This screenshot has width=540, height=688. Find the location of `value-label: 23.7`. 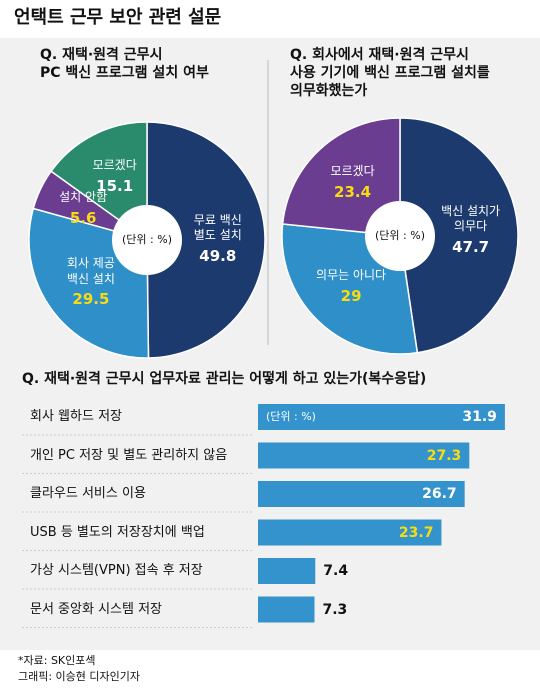

value-label: 23.7 is located at coordinates (416, 532).